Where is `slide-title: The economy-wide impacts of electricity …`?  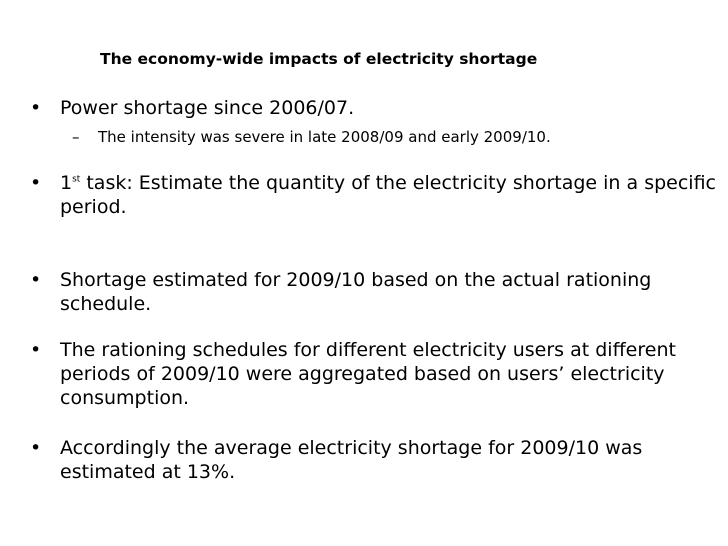
slide-title: The economy-wide impacts of electricity … is located at coordinates (319, 59).